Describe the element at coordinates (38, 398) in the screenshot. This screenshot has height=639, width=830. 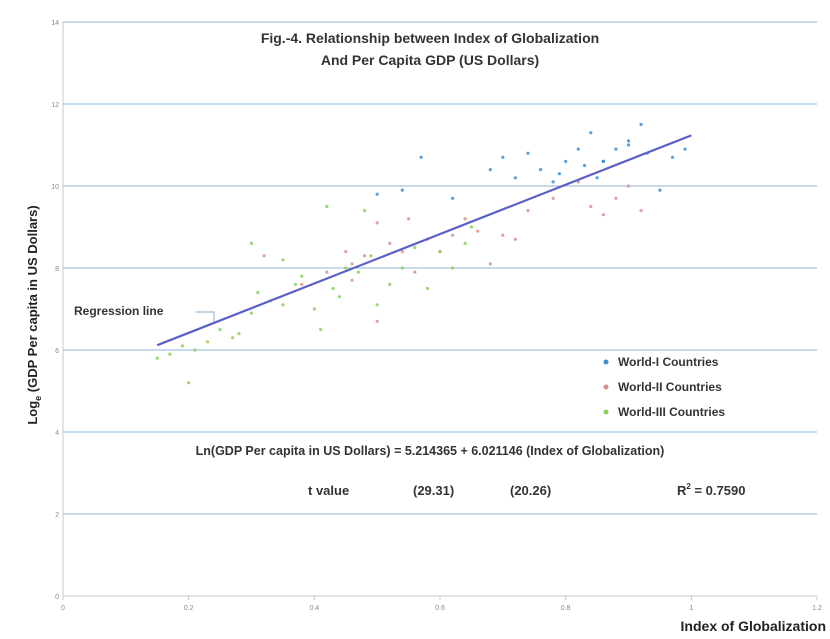
I see `y-axis-label-base: e` at that location.